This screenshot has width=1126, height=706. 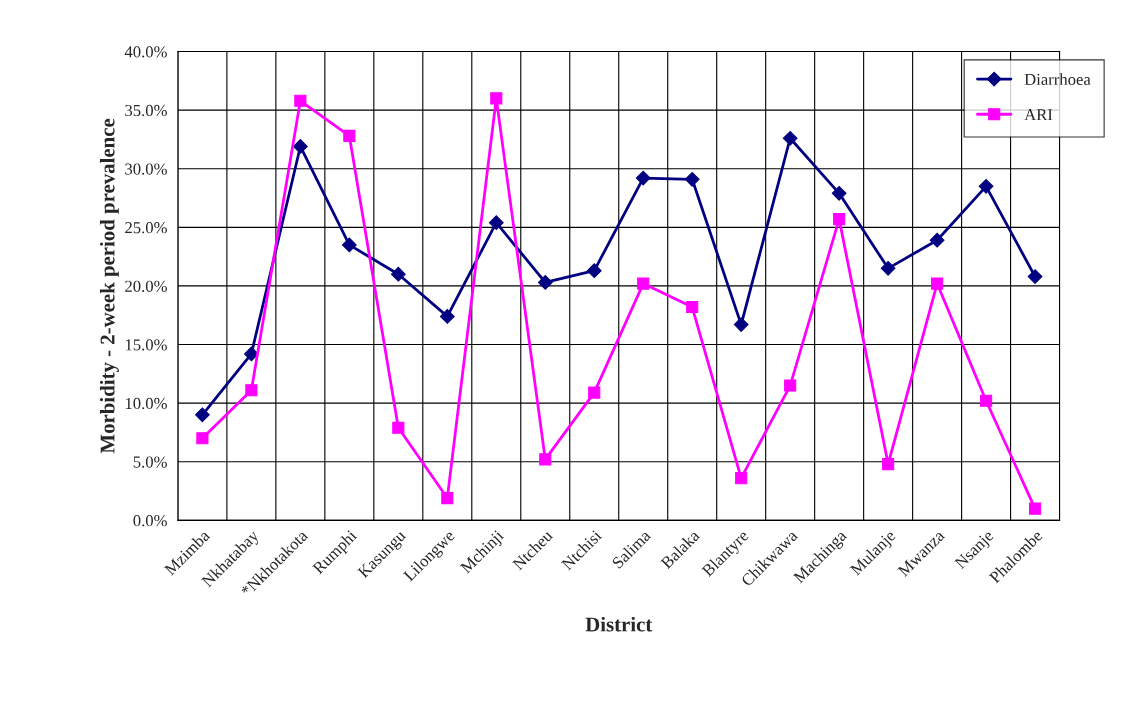 I want to click on y-axis-title: Morbidity - 2-week period prevalence, so click(x=109, y=286).